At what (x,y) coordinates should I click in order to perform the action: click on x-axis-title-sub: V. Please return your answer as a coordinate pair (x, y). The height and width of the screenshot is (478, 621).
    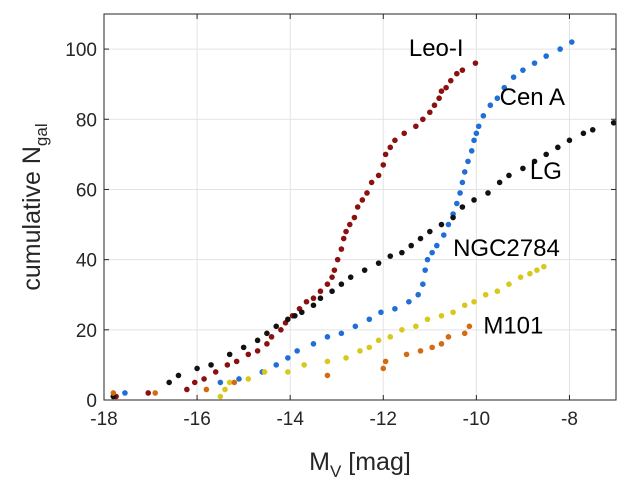
    Looking at the image, I should click on (336, 470).